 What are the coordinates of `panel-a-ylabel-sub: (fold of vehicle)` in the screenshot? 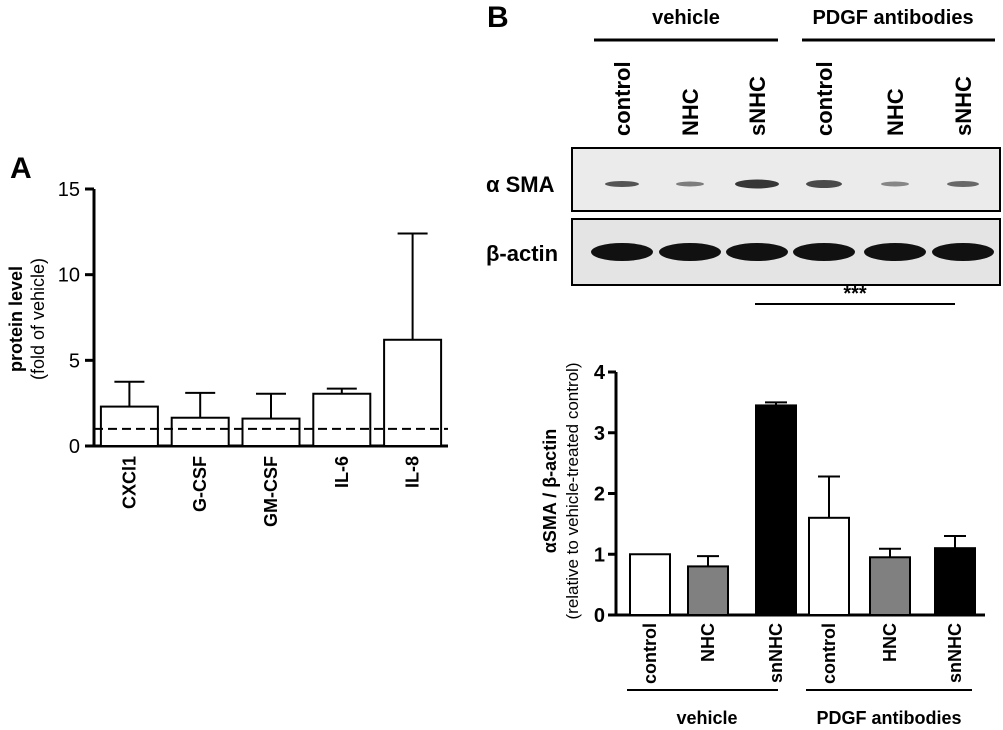 It's located at (38, 319).